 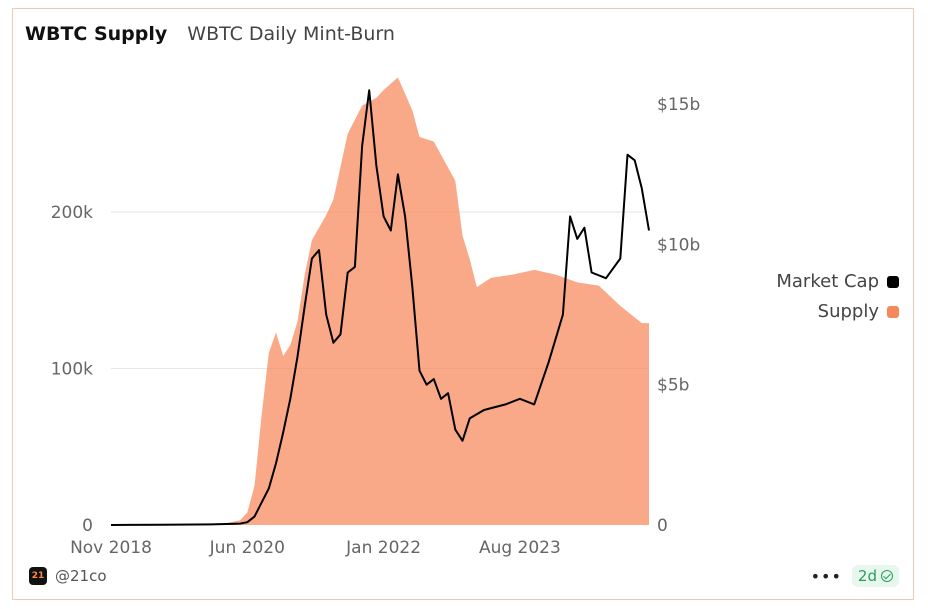 What do you see at coordinates (893, 281) in the screenshot?
I see `legend-swatch-market-cap` at bounding box center [893, 281].